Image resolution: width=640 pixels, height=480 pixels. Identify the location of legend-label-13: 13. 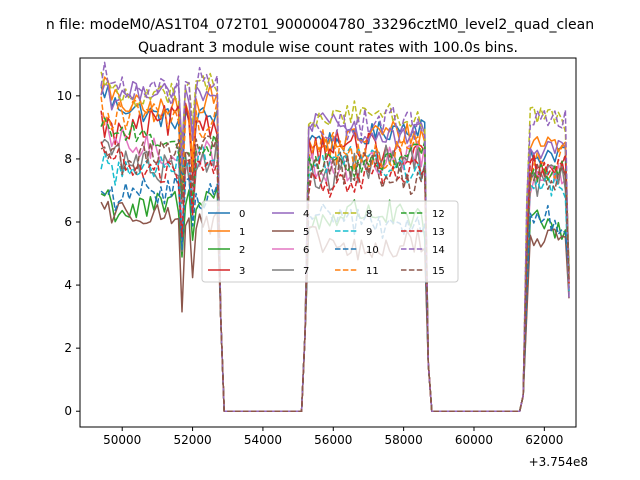
(438, 232).